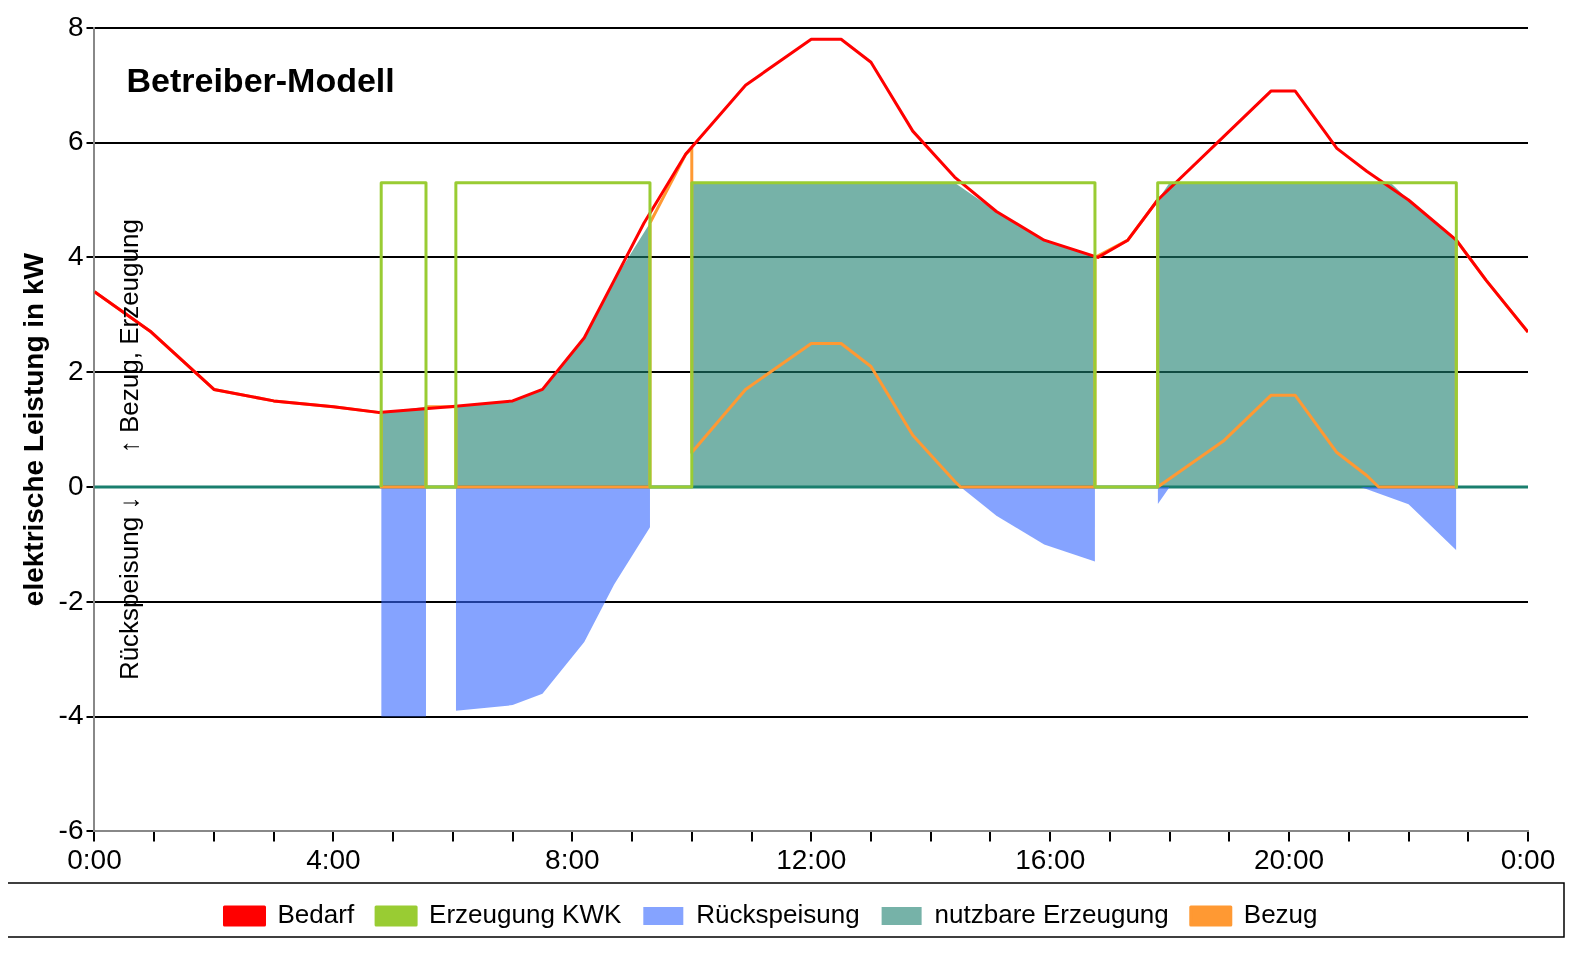 This screenshot has height=956, width=1578. Describe the element at coordinates (75, 370) in the screenshot. I see `y-tick-label: 2` at that location.